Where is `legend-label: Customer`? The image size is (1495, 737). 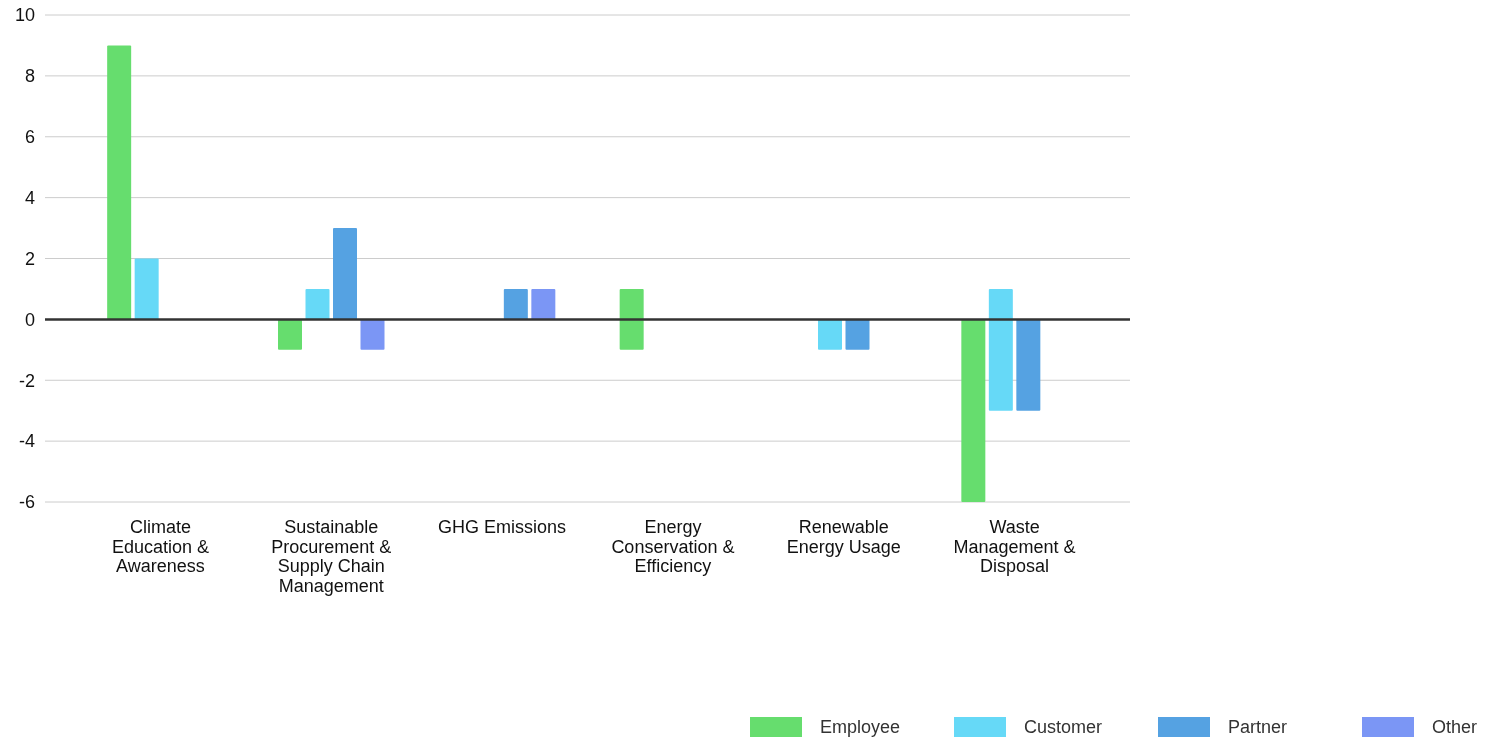 legend-label: Customer is located at coordinates (1063, 727).